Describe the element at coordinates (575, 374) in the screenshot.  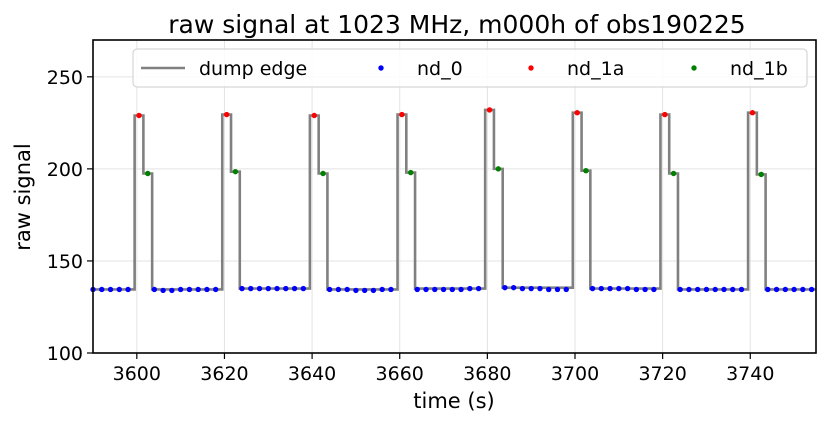
I see `x-tick-label: 3700` at that location.